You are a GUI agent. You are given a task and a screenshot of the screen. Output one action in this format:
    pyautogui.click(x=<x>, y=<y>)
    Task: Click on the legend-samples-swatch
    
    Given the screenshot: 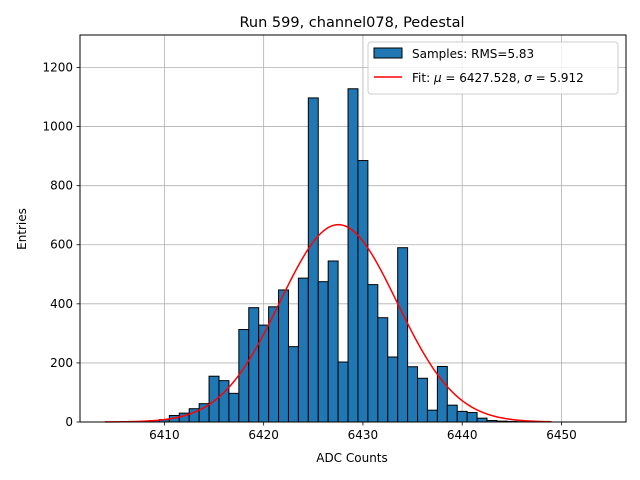 What is the action you would take?
    pyautogui.click(x=388, y=53)
    